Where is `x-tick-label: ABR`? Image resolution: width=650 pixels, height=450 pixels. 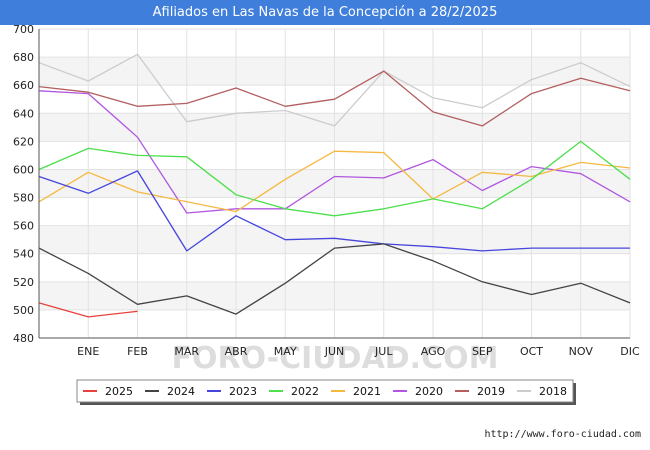 x-tick-label: ABR is located at coordinates (236, 351).